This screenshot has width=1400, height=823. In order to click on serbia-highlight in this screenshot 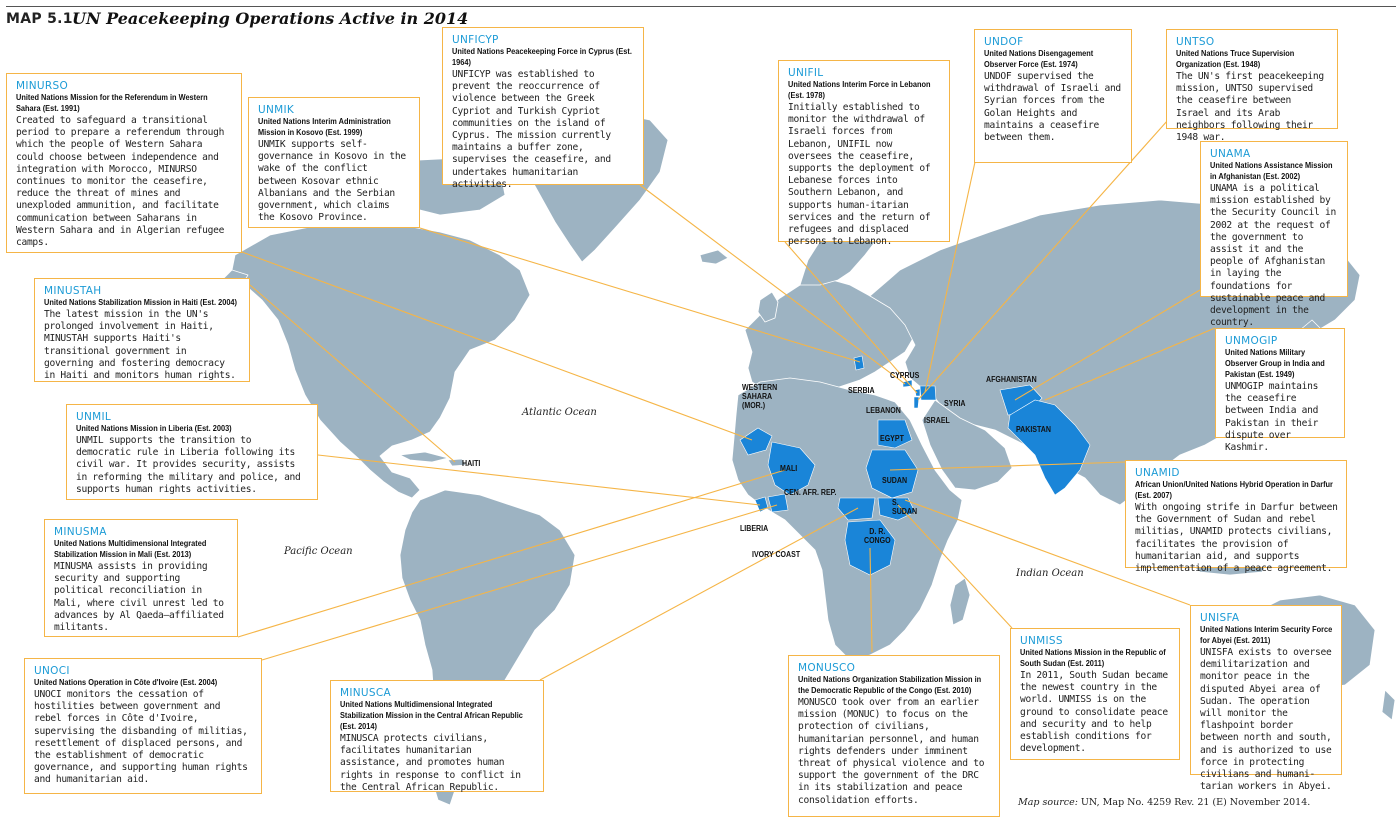, I will do `click(859, 363)`.